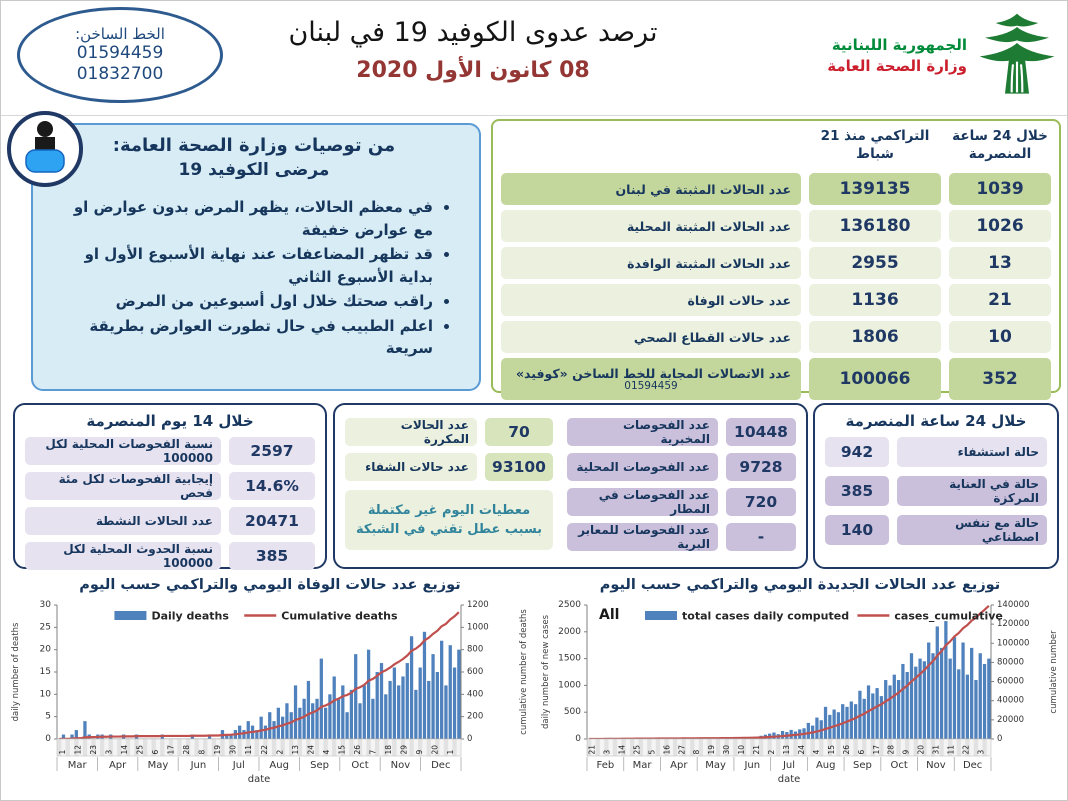 Image resolution: width=1068 pixels, height=801 pixels. I want to click on svg-text: 60000, so click(1010, 682).